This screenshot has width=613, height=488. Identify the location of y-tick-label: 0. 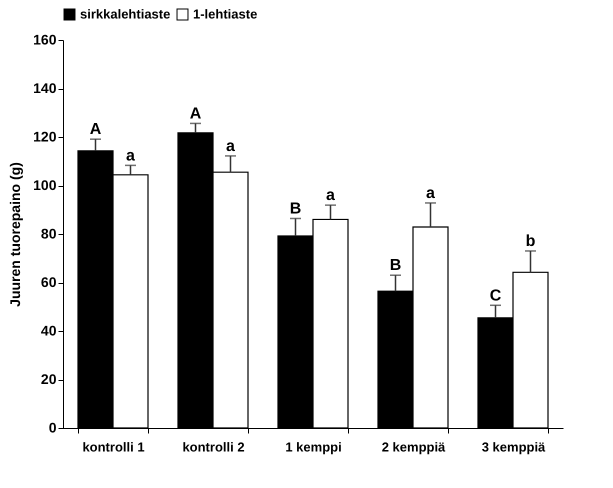
(52, 428).